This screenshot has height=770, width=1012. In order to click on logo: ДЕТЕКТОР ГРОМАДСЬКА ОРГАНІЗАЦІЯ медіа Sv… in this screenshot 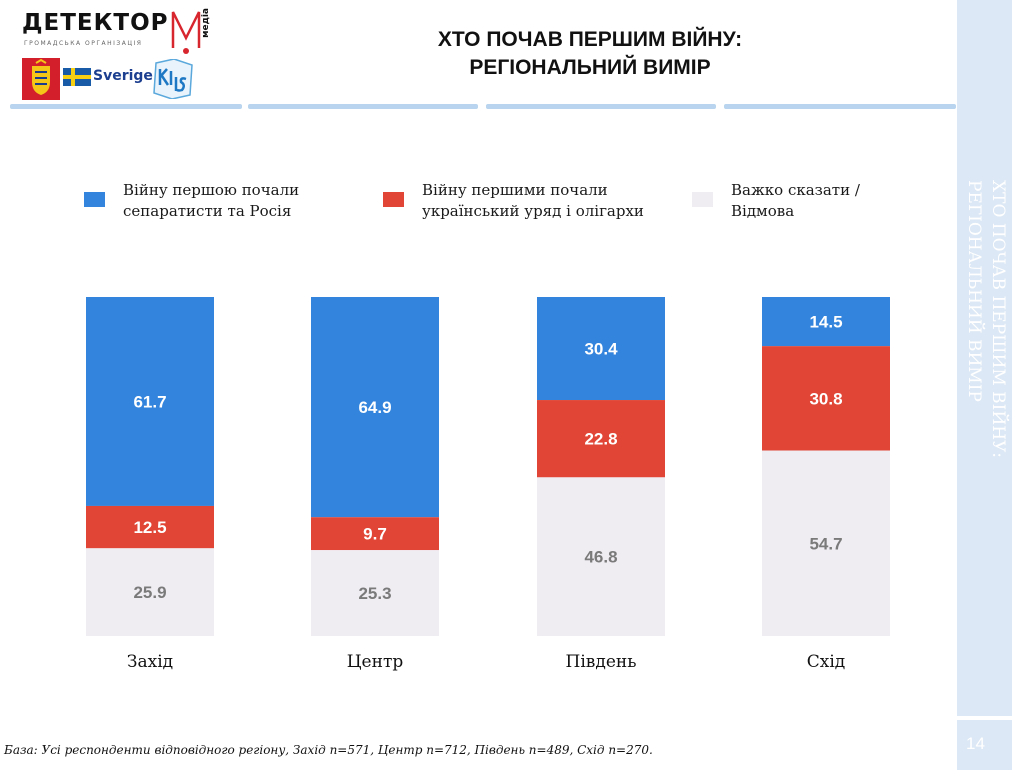, I will do `click(118, 56)`.